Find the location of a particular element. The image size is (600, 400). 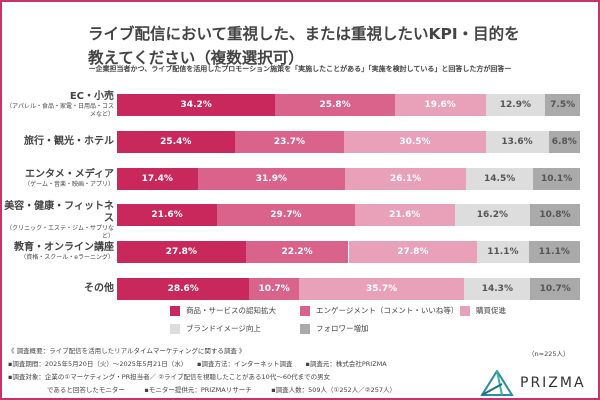

bar-segment: 28.6% is located at coordinates (183, 289).